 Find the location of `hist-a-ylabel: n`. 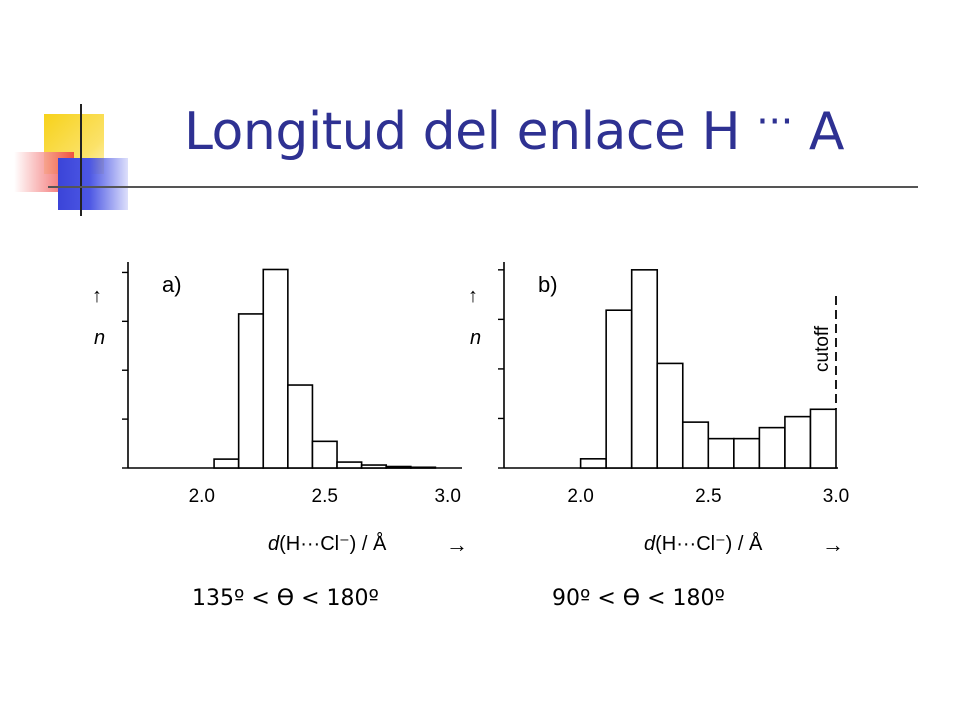

hist-a-ylabel: n is located at coordinates (99, 338).